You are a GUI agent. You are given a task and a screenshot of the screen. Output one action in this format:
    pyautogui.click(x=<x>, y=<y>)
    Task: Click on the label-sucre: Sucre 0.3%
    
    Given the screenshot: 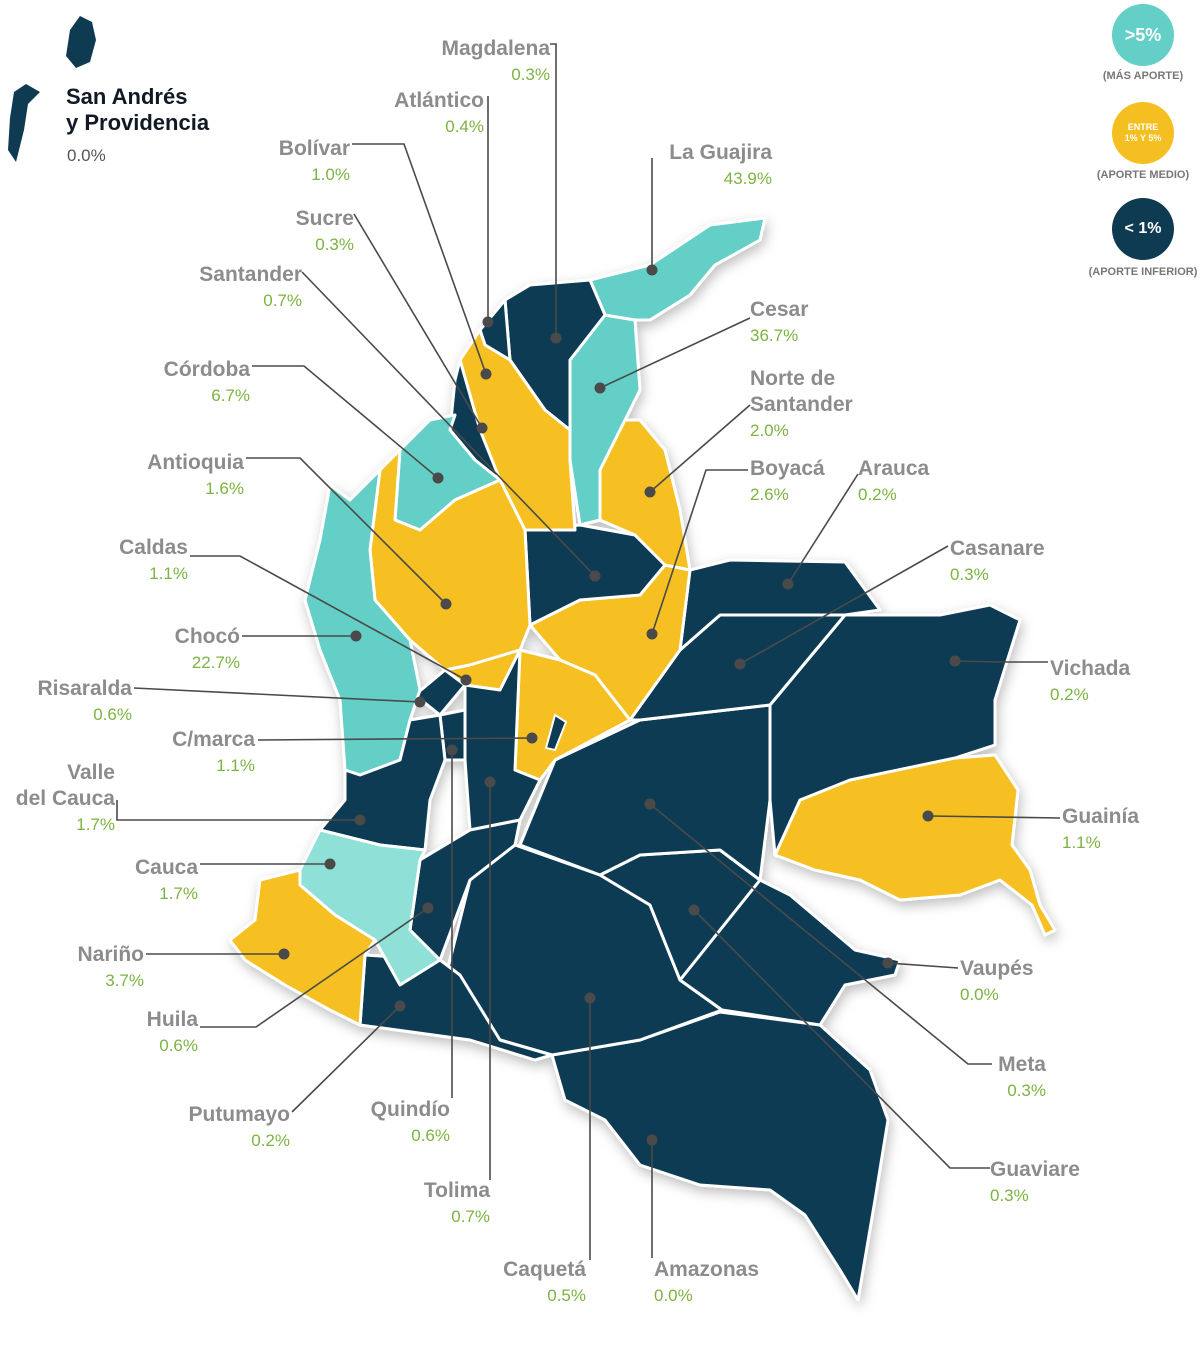 What is the action you would take?
    pyautogui.click(x=324, y=230)
    